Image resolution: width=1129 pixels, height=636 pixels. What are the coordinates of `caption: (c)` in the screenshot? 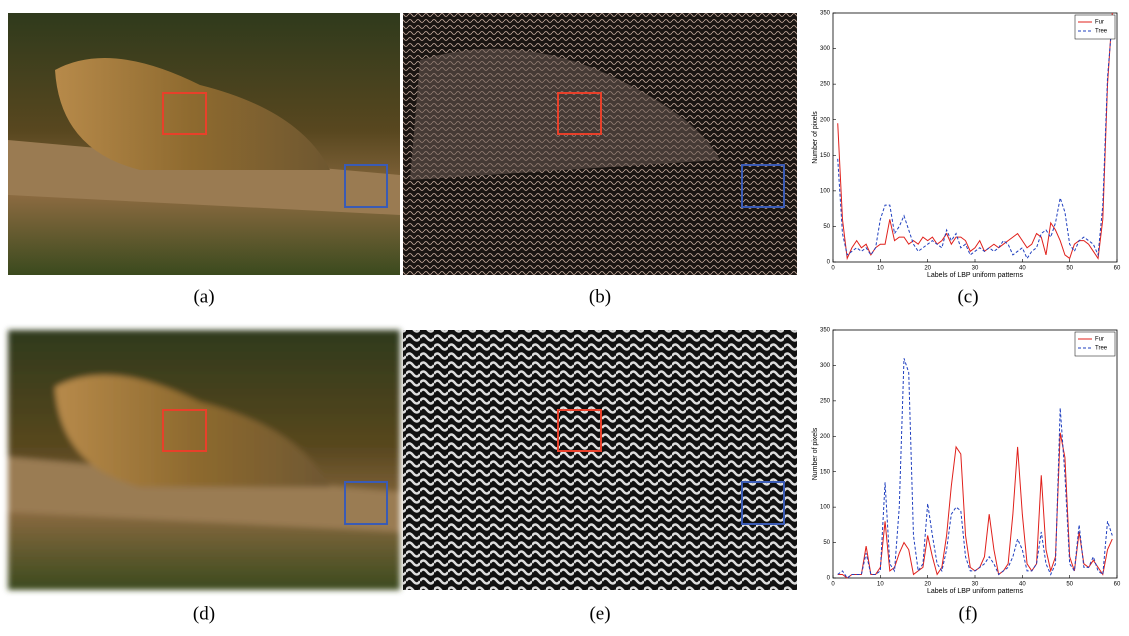 It's located at (967, 296).